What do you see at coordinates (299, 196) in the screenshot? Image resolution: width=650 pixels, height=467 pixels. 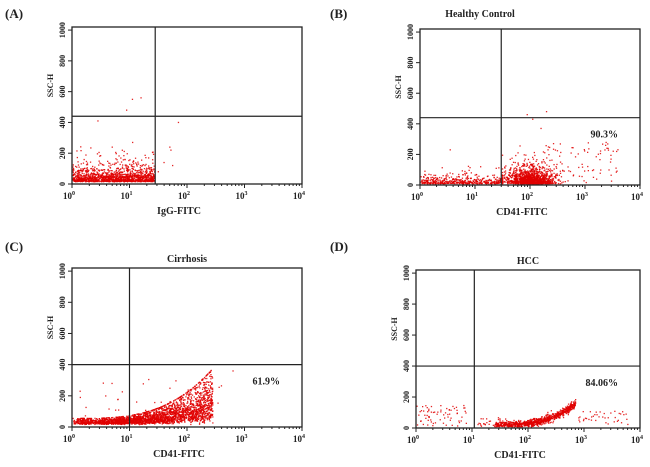 I see `x-tick-label: 10⁴` at bounding box center [299, 196].